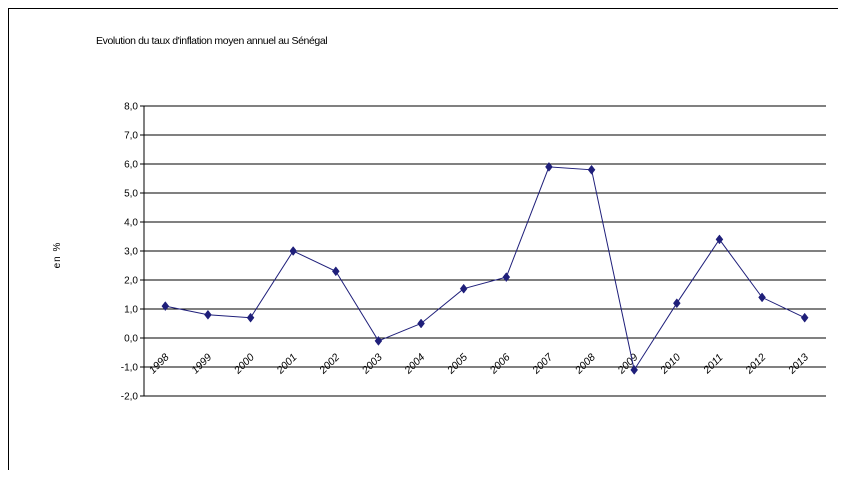 This screenshot has height=477, width=847. What do you see at coordinates (415, 364) in the screenshot?
I see `x-tick-label: 2004` at bounding box center [415, 364].